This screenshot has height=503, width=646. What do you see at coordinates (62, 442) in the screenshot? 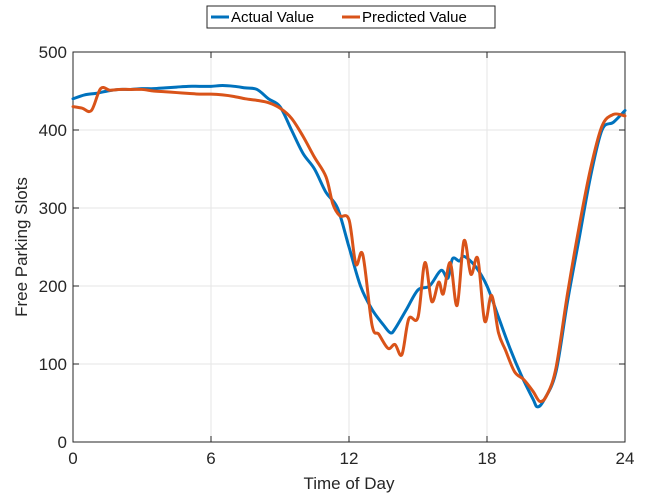
I see `y-tick-label: 0` at bounding box center [62, 442].